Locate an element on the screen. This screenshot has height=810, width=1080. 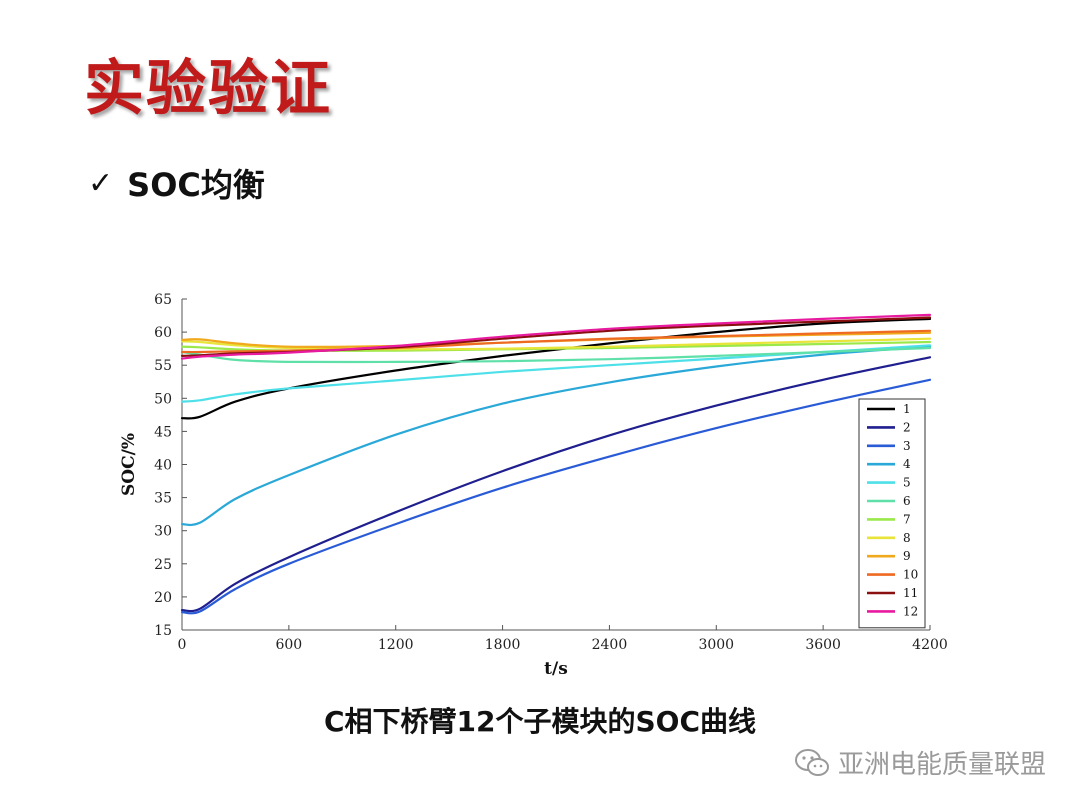
wechat-icon is located at coordinates (811, 762).